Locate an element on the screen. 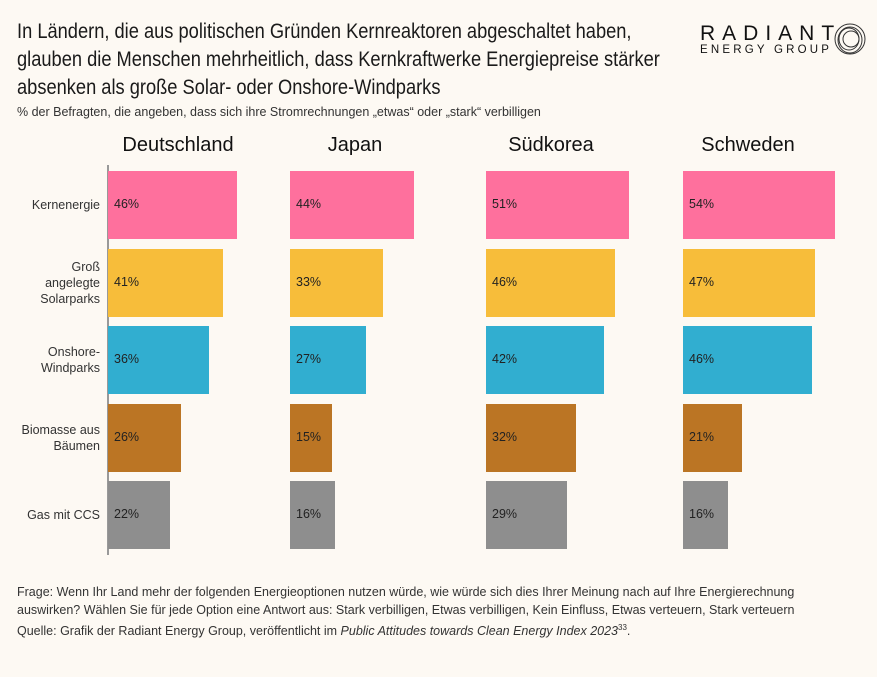 The height and width of the screenshot is (677, 877). panel-title-deutschland: Deutschland is located at coordinates (178, 145).